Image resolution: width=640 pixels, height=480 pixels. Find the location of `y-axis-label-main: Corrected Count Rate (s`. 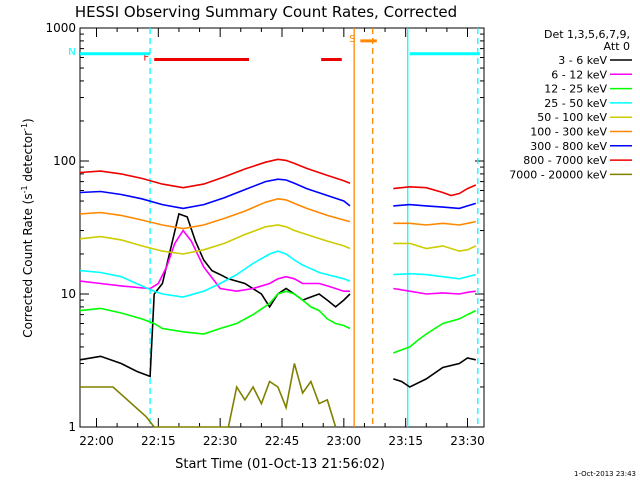

y-axis-label-main: Corrected Count Rate (s is located at coordinates (28, 265).